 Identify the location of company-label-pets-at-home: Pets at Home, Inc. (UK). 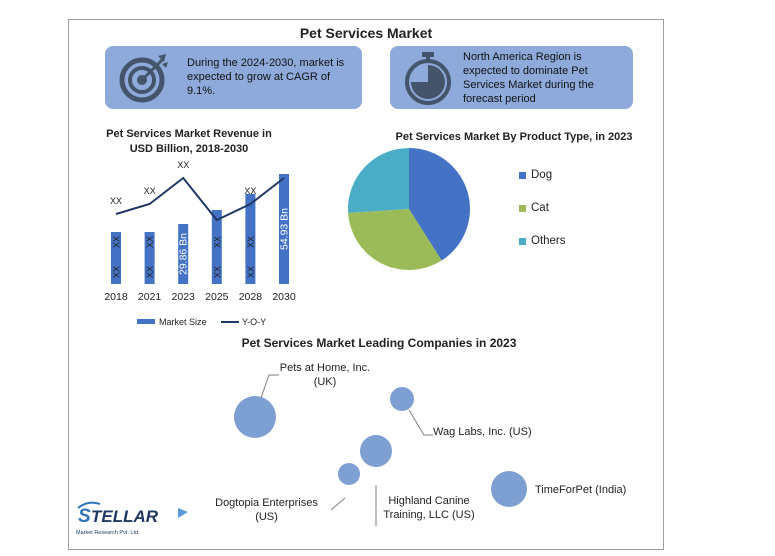
(325, 375).